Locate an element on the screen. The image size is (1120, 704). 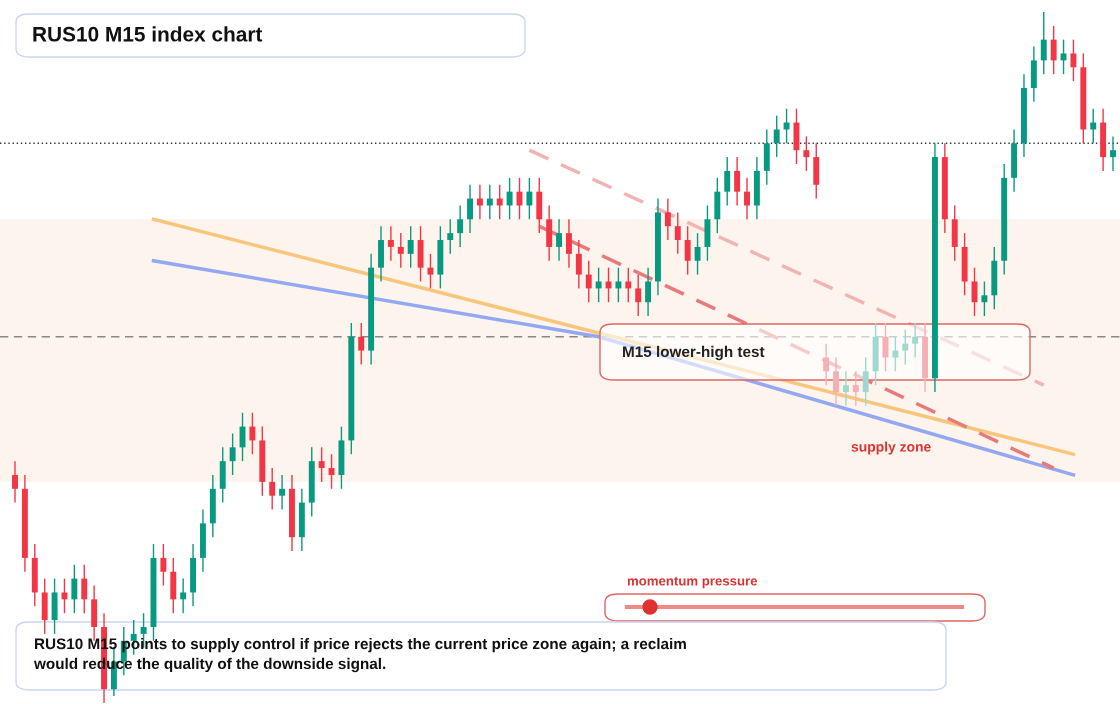
annotation: momentum pressure is located at coordinates (692, 582).